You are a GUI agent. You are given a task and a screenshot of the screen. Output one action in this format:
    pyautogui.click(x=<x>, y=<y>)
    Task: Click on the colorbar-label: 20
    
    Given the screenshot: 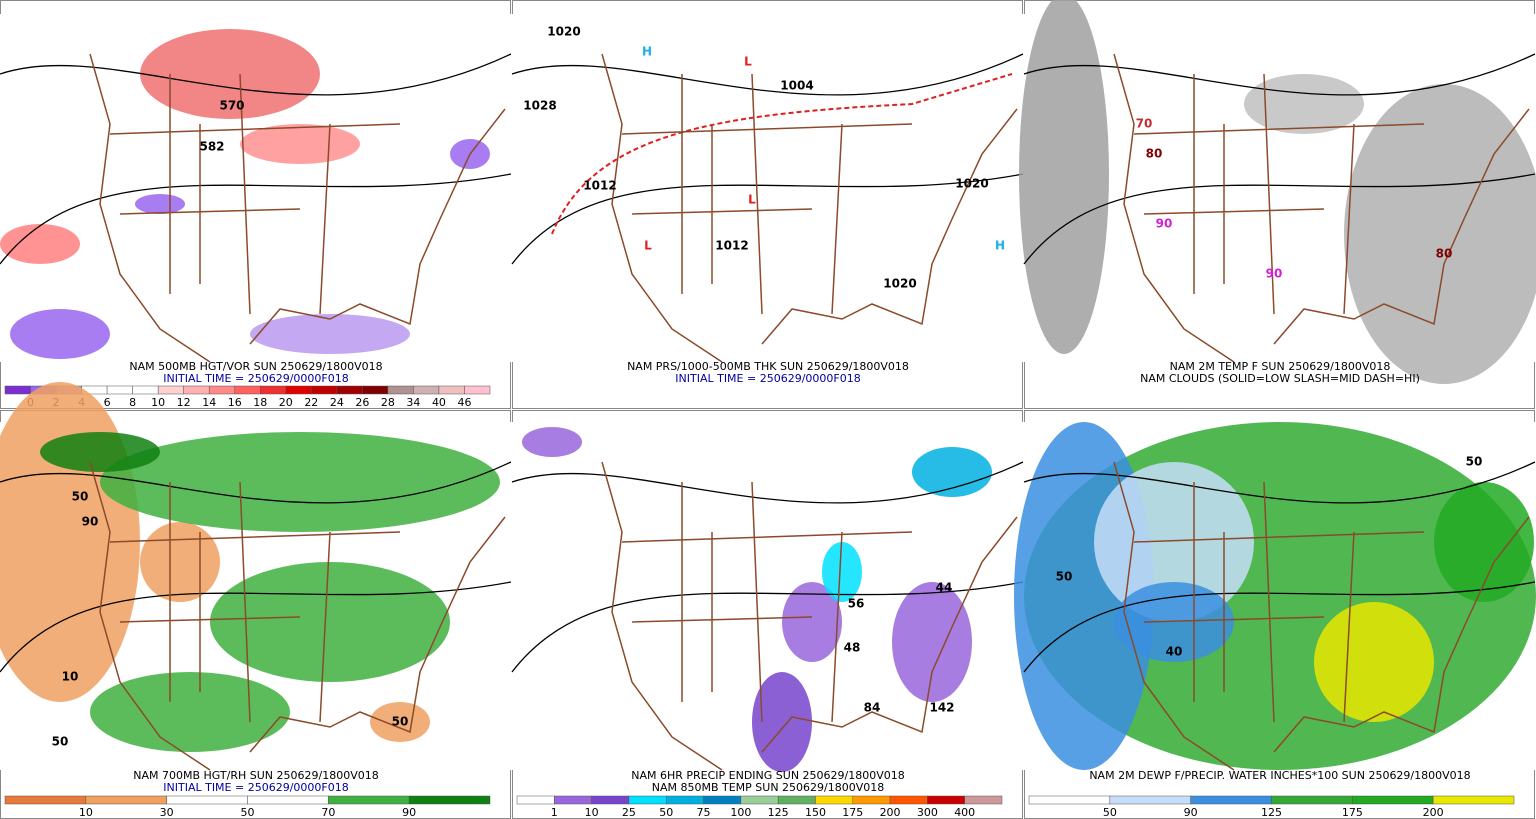 What is the action you would take?
    pyautogui.click(x=286, y=402)
    